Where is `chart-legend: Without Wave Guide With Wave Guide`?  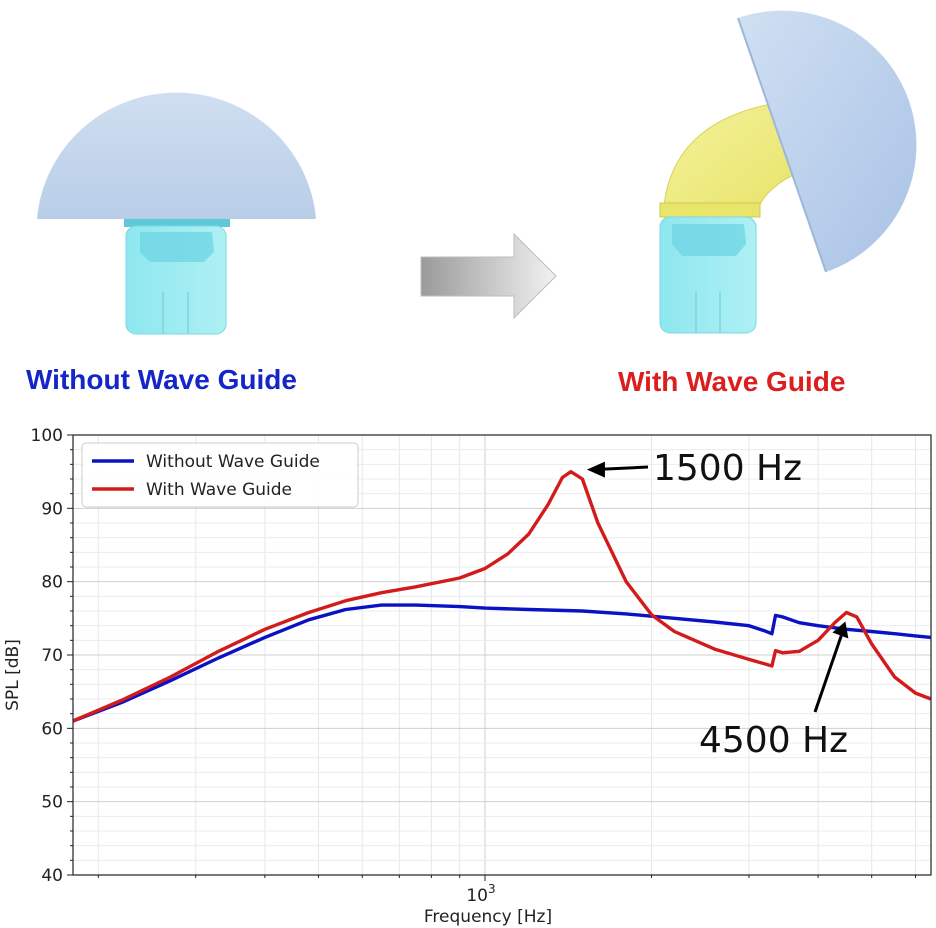
chart-legend: Without Wave Guide With Wave Guide is located at coordinates (220, 475).